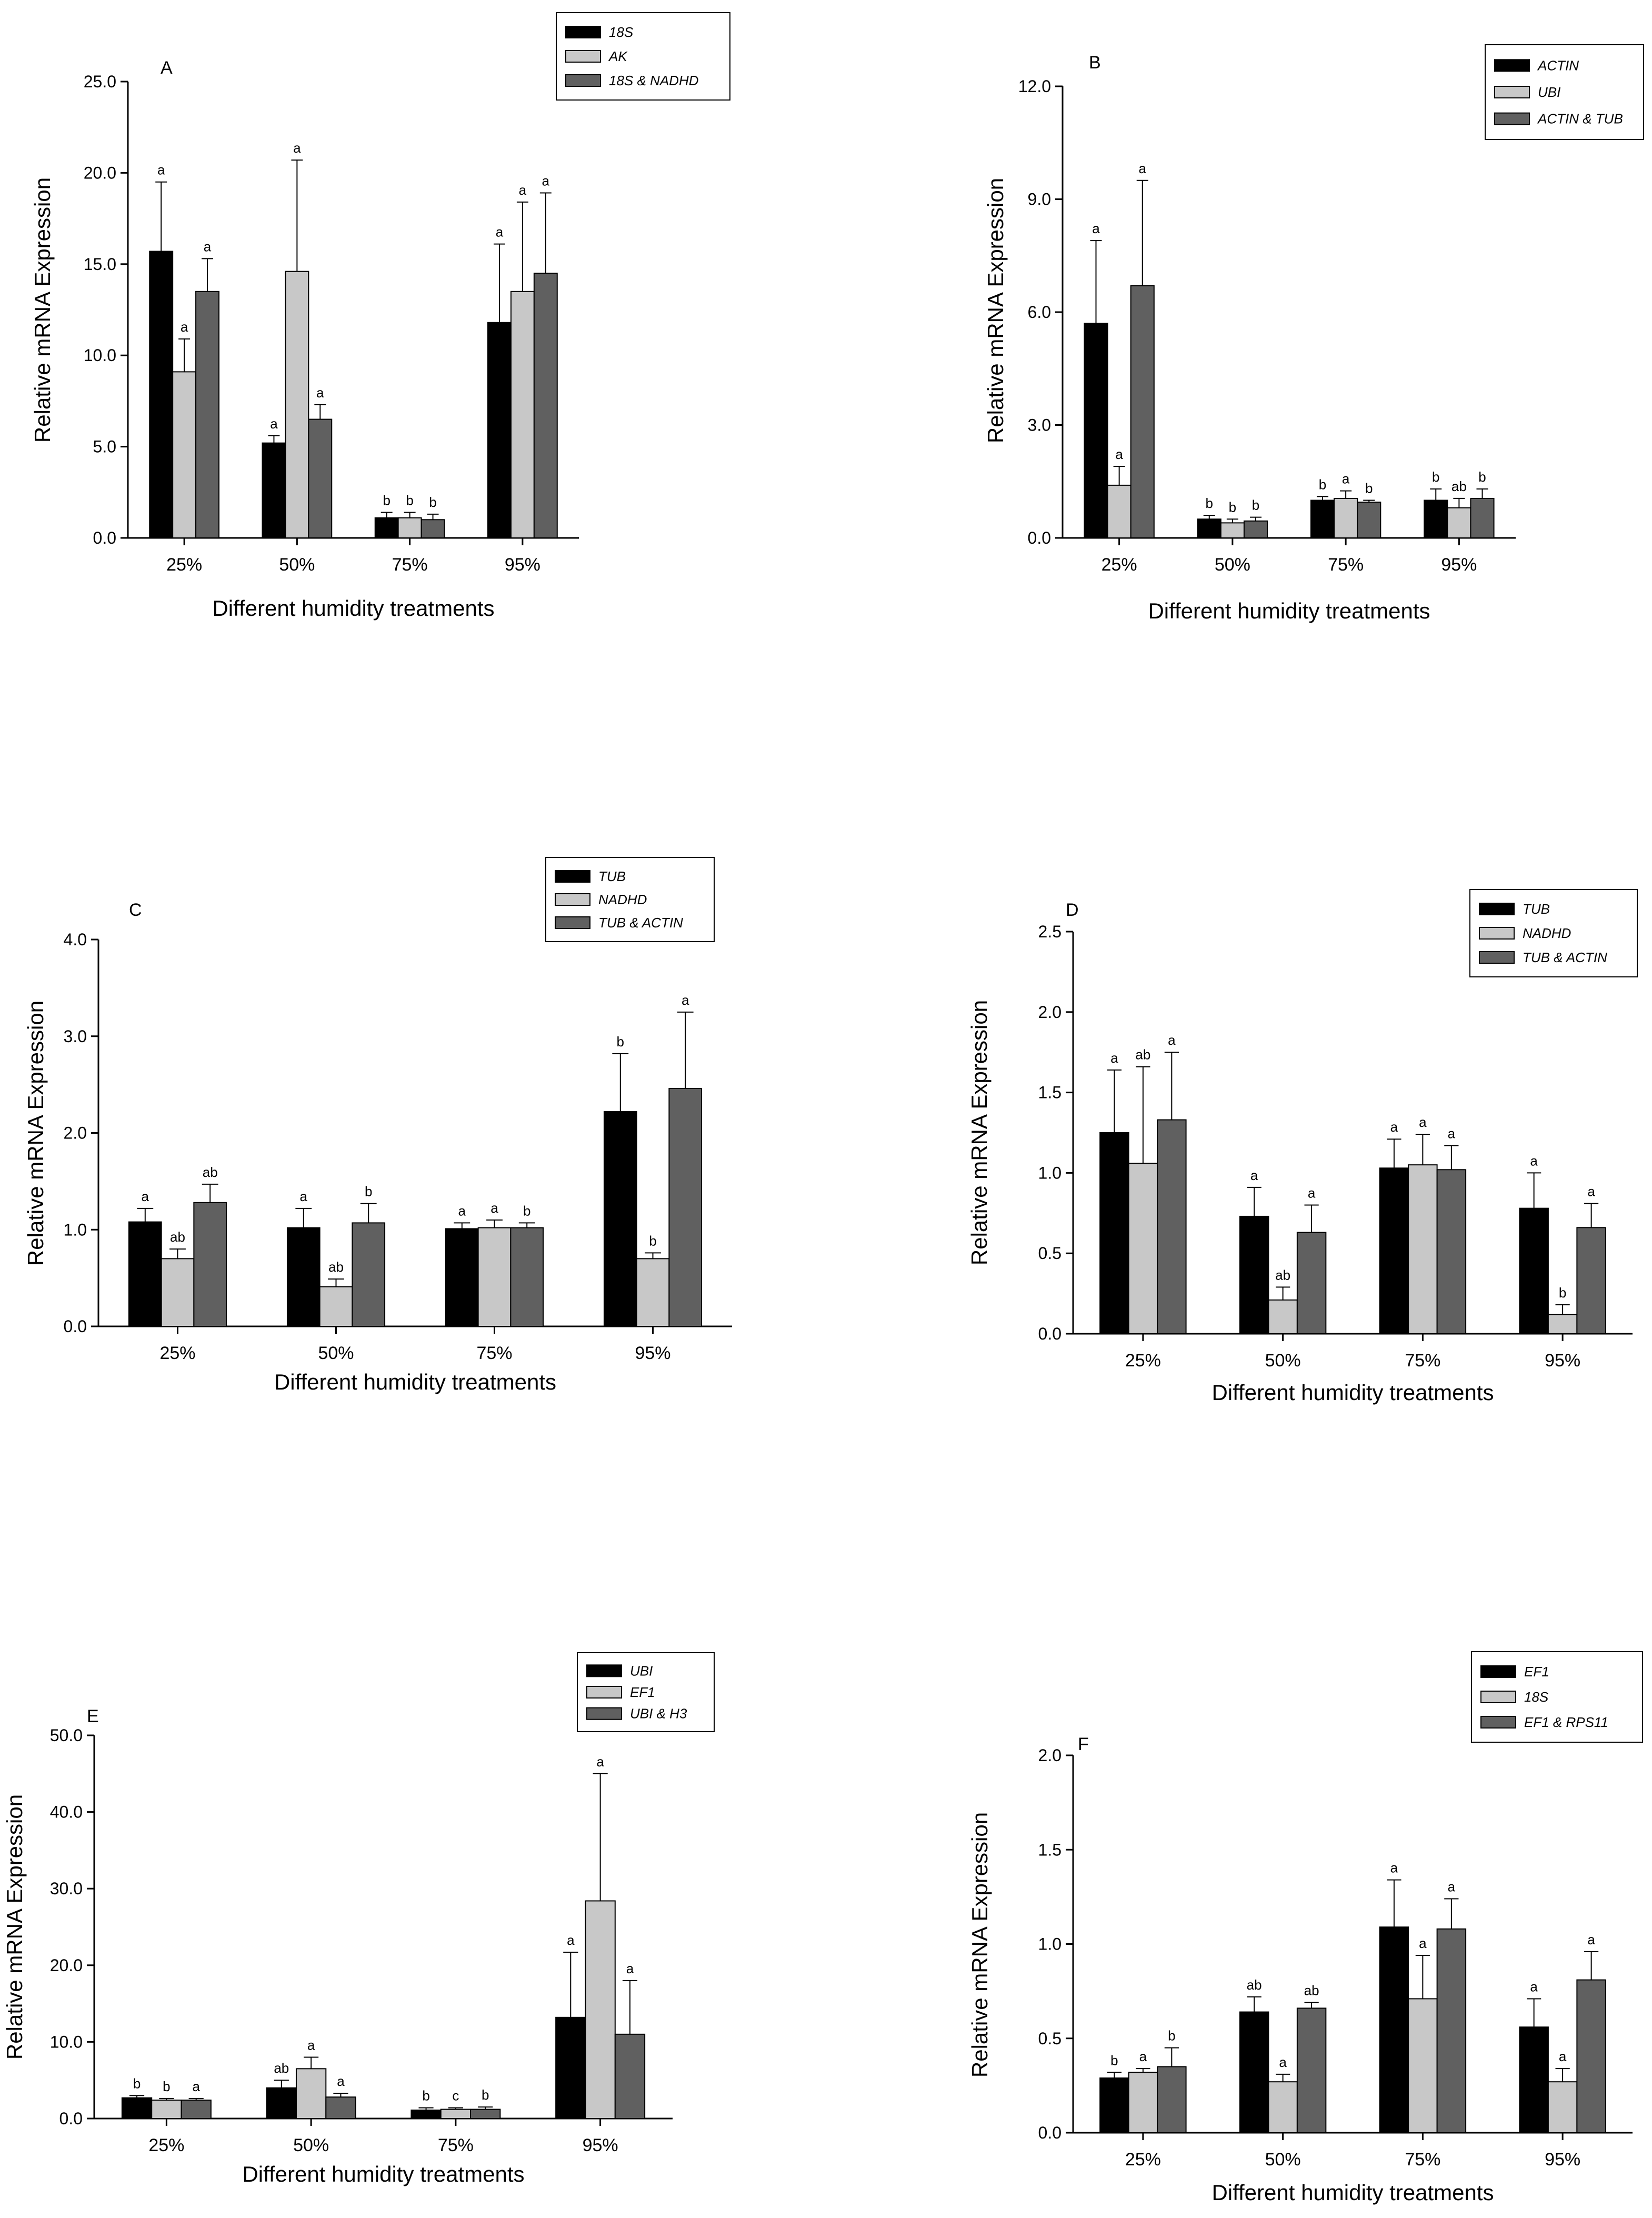 The image size is (1652, 2218). What do you see at coordinates (100, 172) in the screenshot?
I see `y-tick-label: 20.0` at bounding box center [100, 172].